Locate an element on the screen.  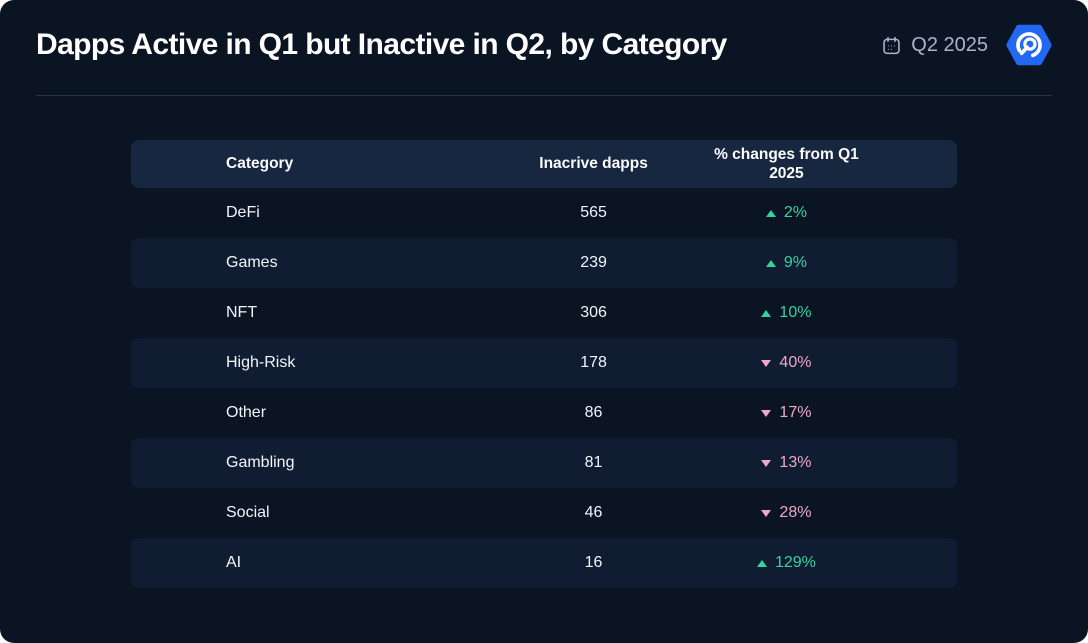
table-row: Gambling 81 13% is located at coordinates (544, 463).